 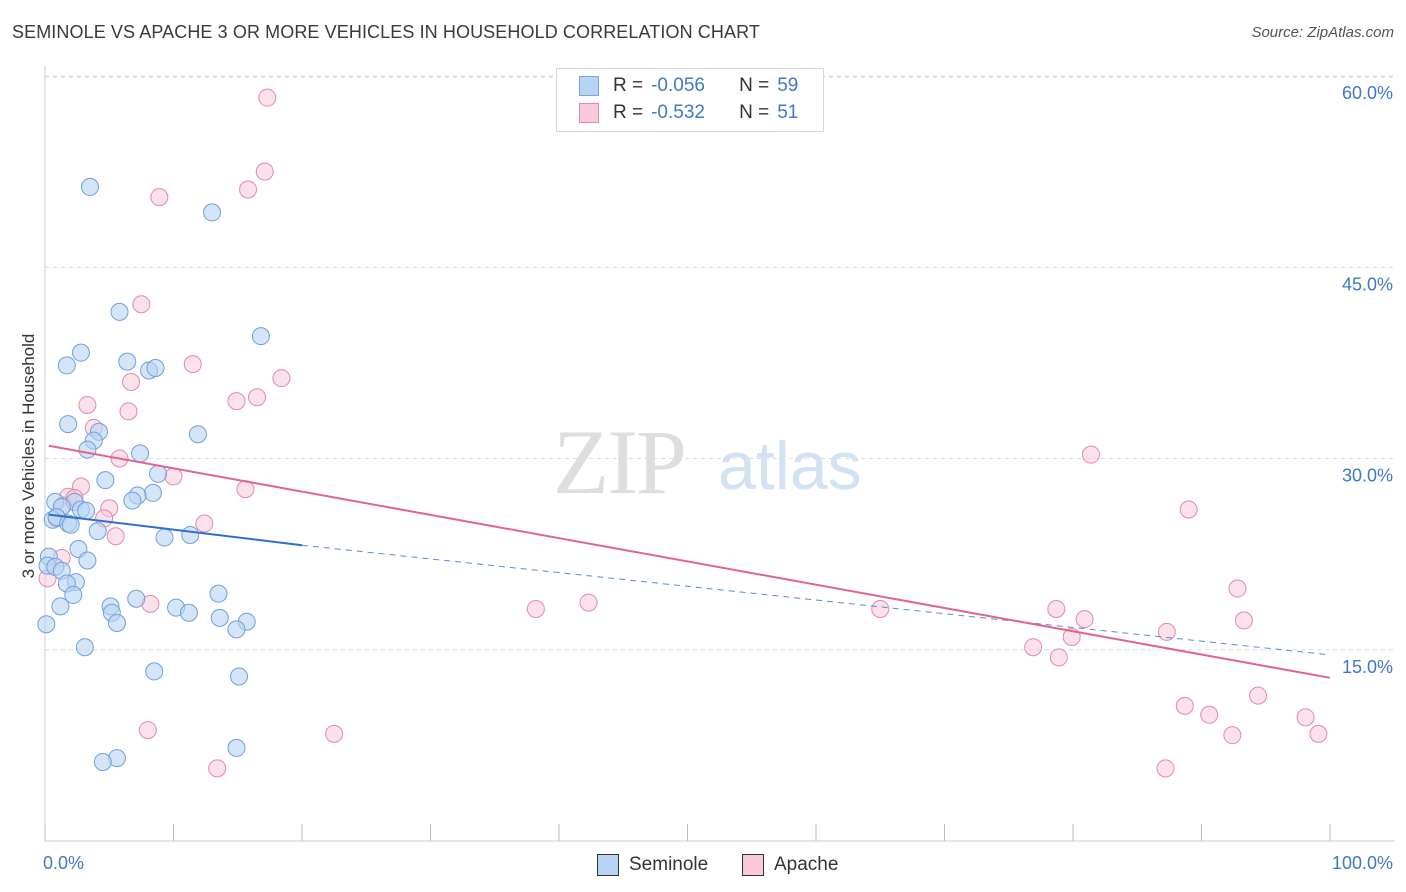 I want to click on seminole-swatch, so click(x=589, y=86).